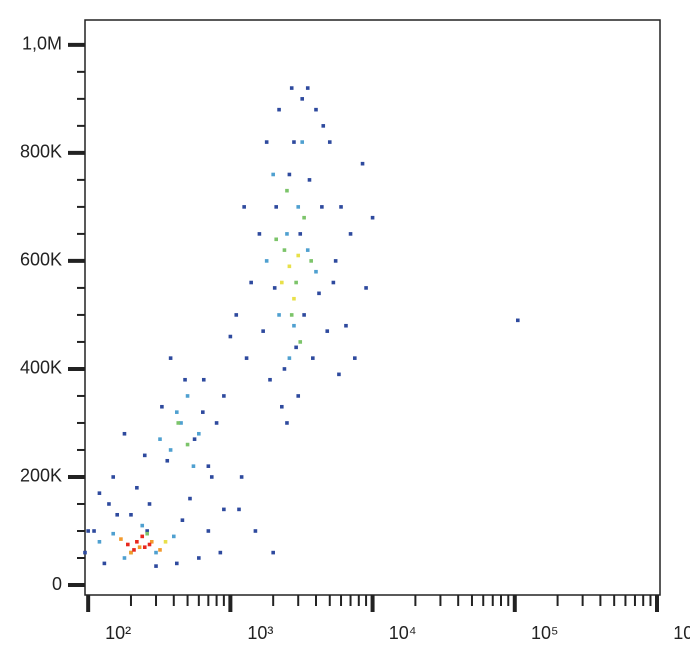  I want to click on y-tick-label: 600K, so click(41, 260).